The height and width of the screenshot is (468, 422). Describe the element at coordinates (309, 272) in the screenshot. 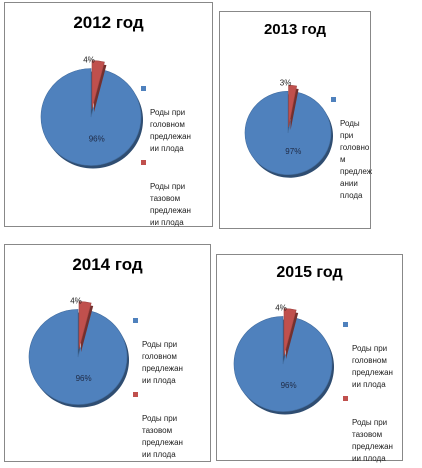

I see `chart-title: 2015 год` at that location.